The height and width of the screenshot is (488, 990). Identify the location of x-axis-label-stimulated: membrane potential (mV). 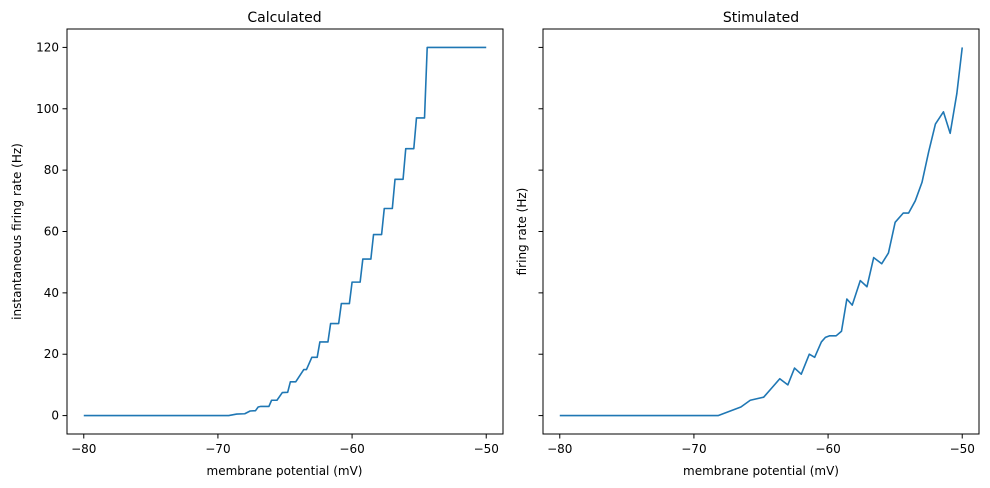
(761, 471).